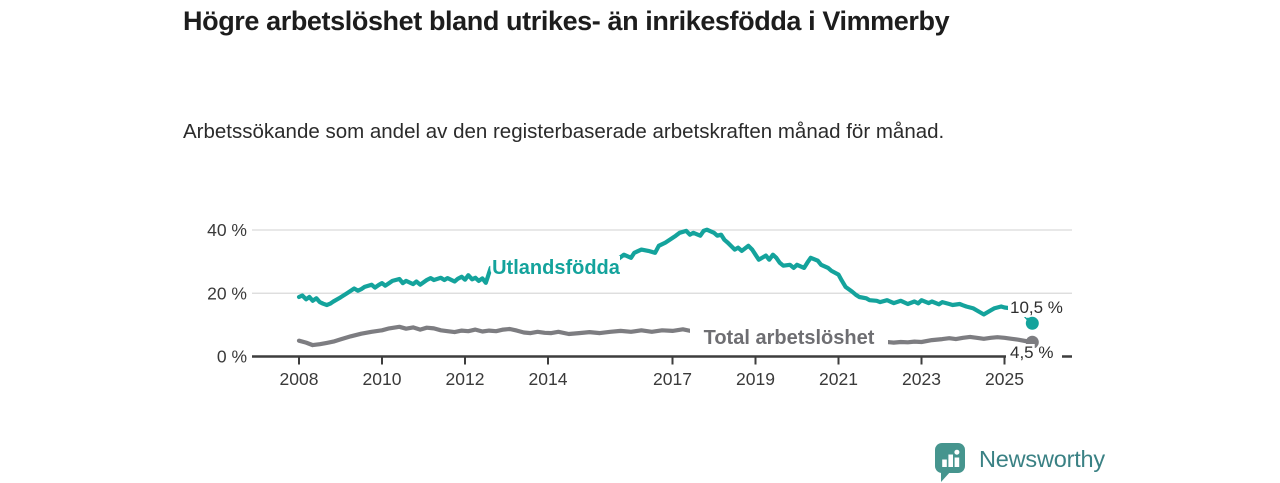 Image resolution: width=1280 pixels, height=483 pixels. I want to click on newsworthy-logo-icon, so click(950, 462).